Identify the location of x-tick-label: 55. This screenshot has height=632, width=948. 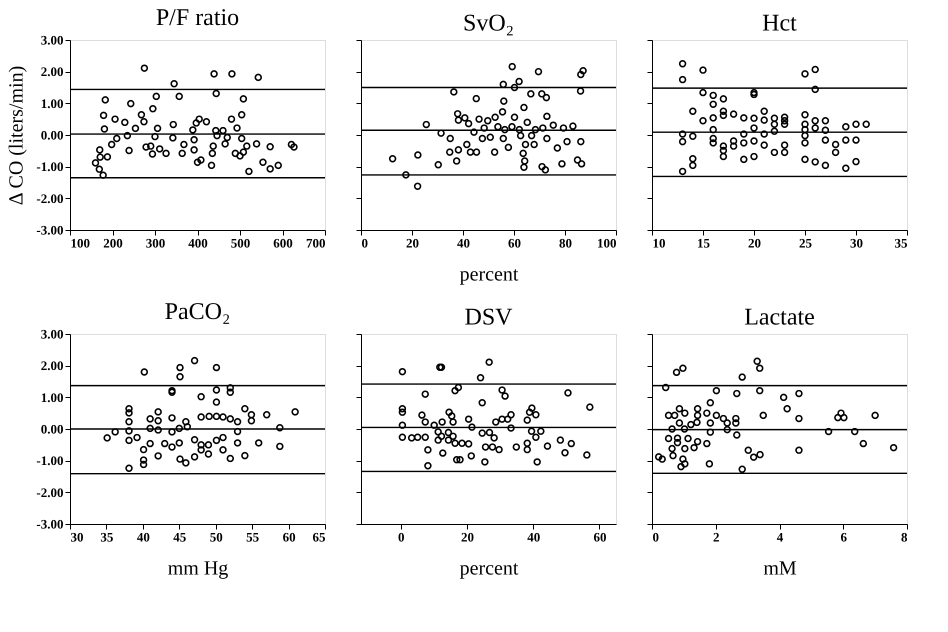
(253, 537).